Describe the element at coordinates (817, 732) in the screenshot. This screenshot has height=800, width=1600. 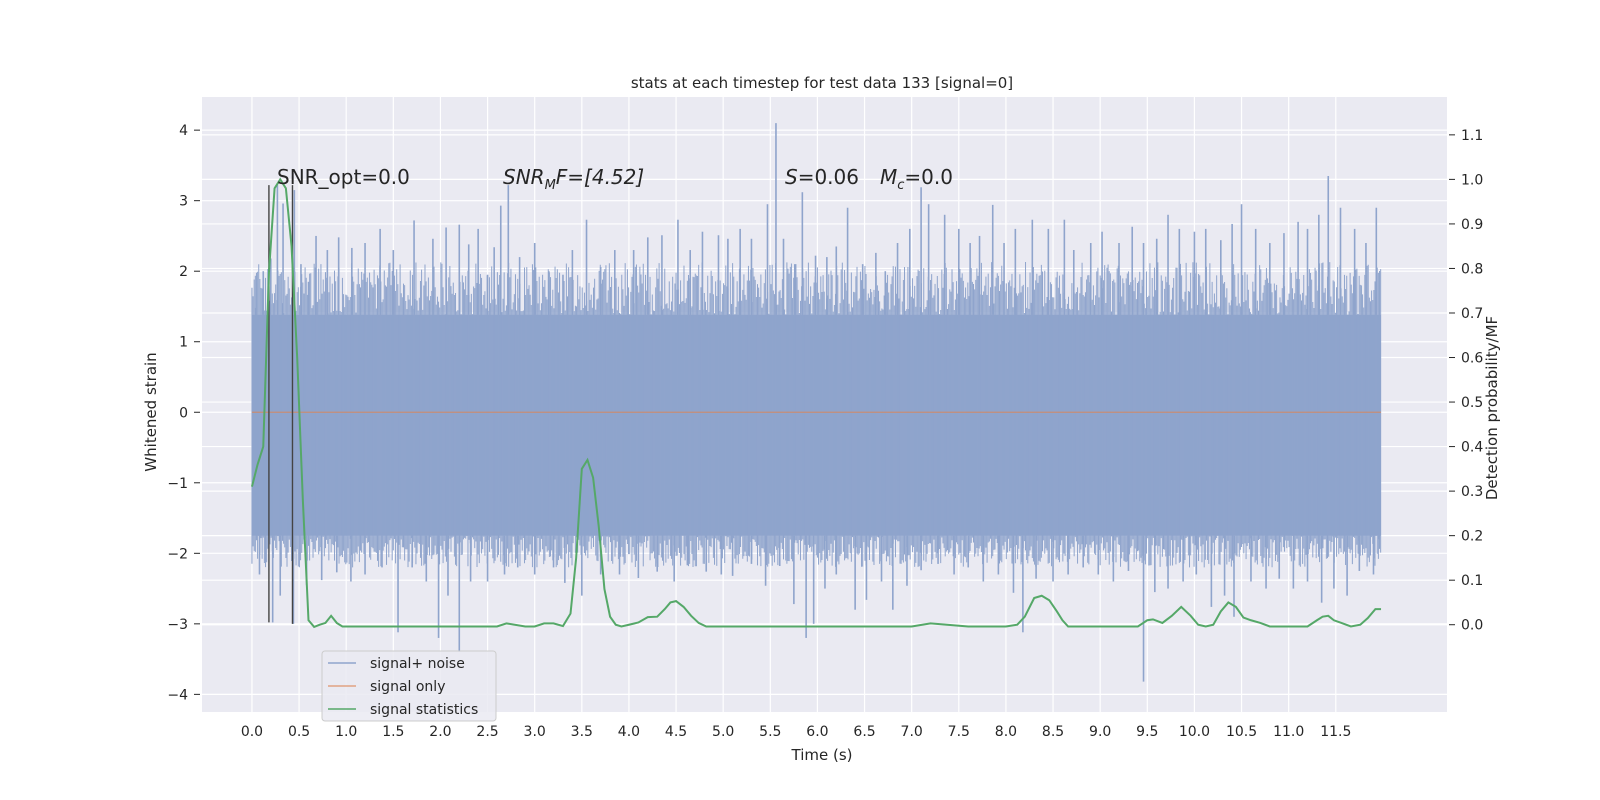
I see `x-tick-label: 6.0` at that location.